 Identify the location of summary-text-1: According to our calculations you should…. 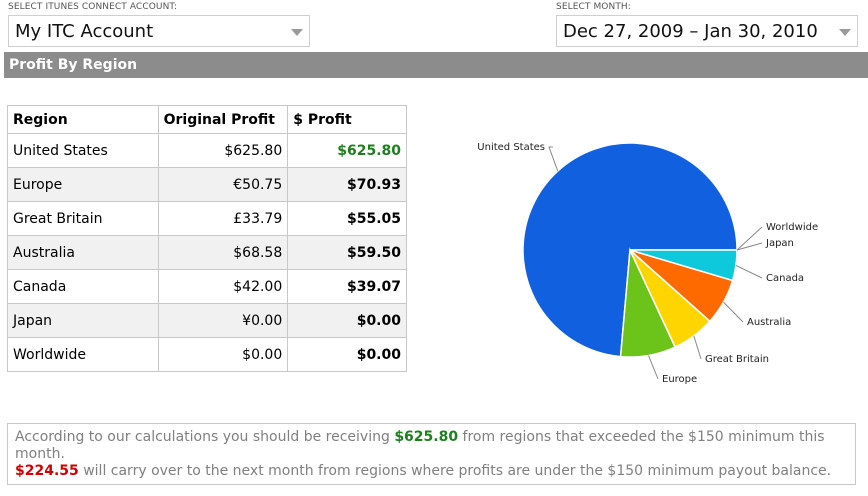
(205, 437).